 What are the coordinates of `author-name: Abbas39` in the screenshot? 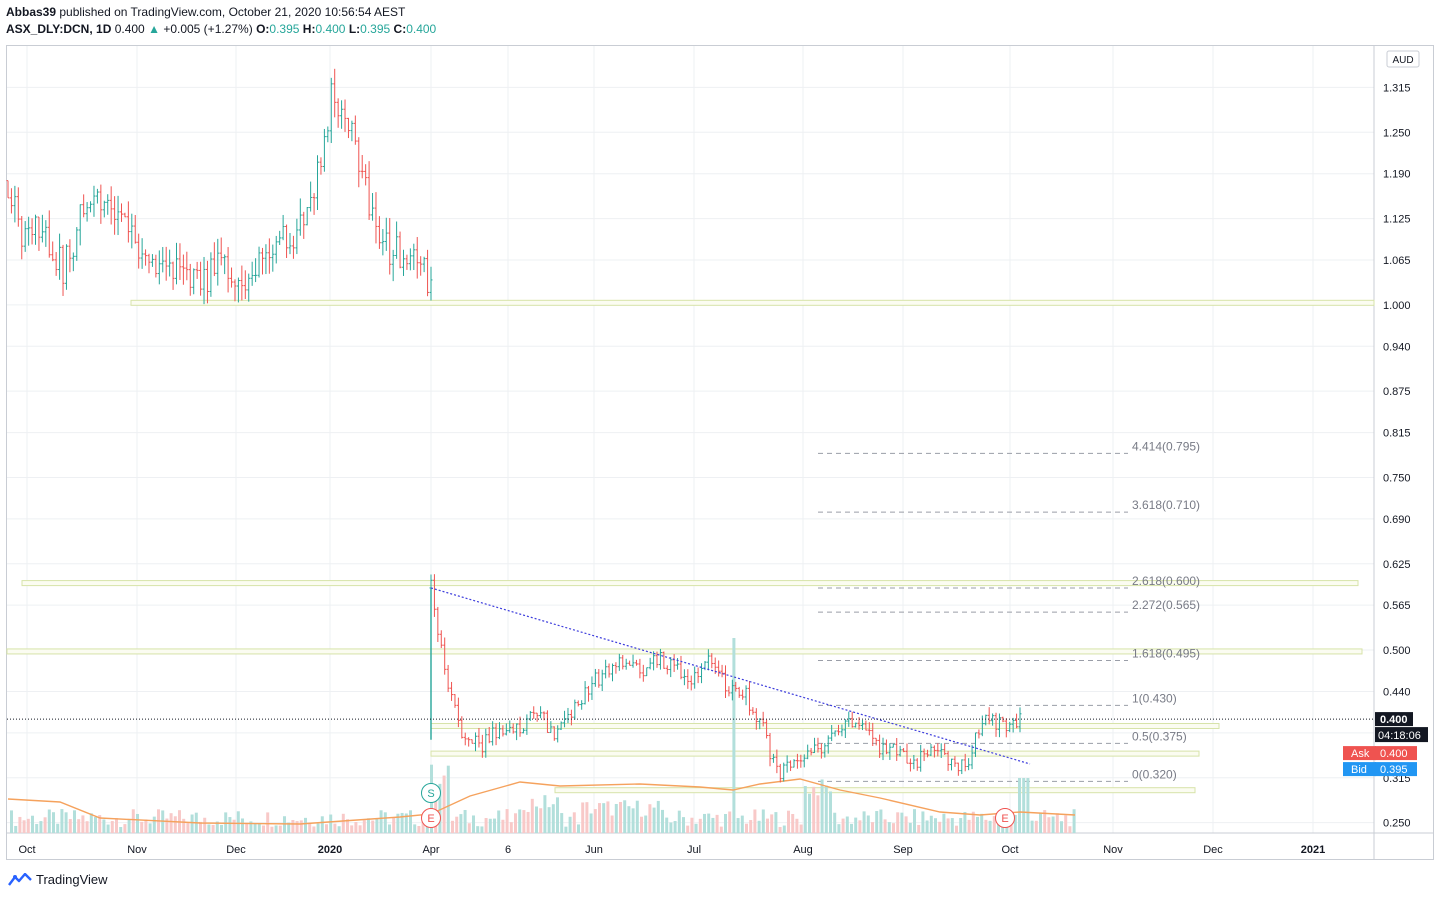 It's located at (31, 12).